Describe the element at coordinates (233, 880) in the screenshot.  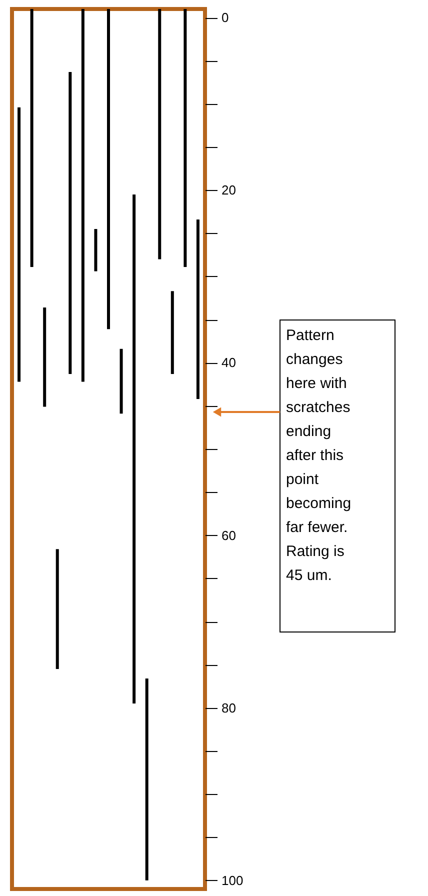
I see `y-tick-label: 100` at that location.